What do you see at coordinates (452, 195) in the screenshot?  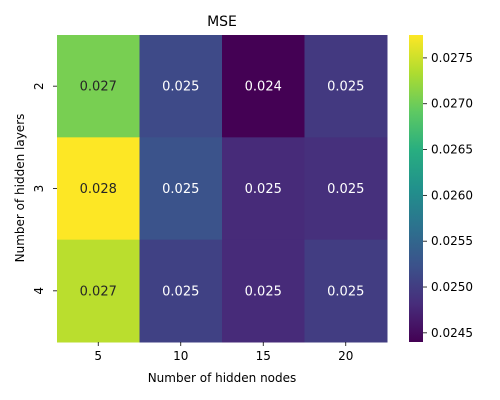 I see `colorbar-tick-label: 0.0260` at bounding box center [452, 195].